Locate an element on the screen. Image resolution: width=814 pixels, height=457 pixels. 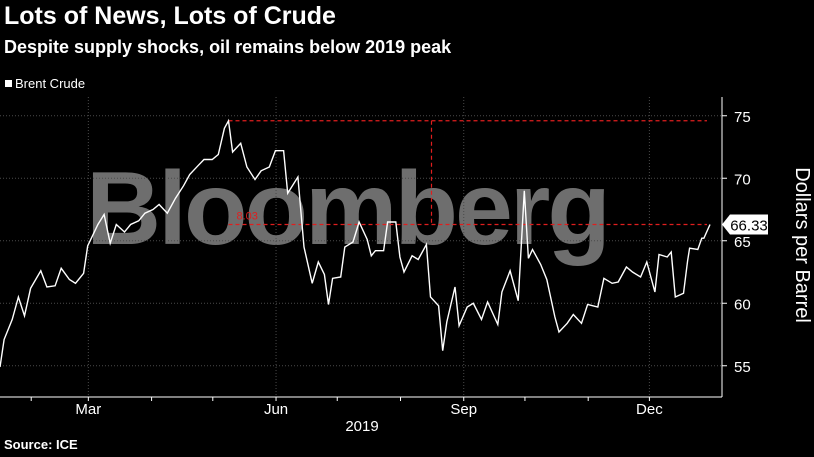
last-value-label: 66.33 is located at coordinates (749, 226).